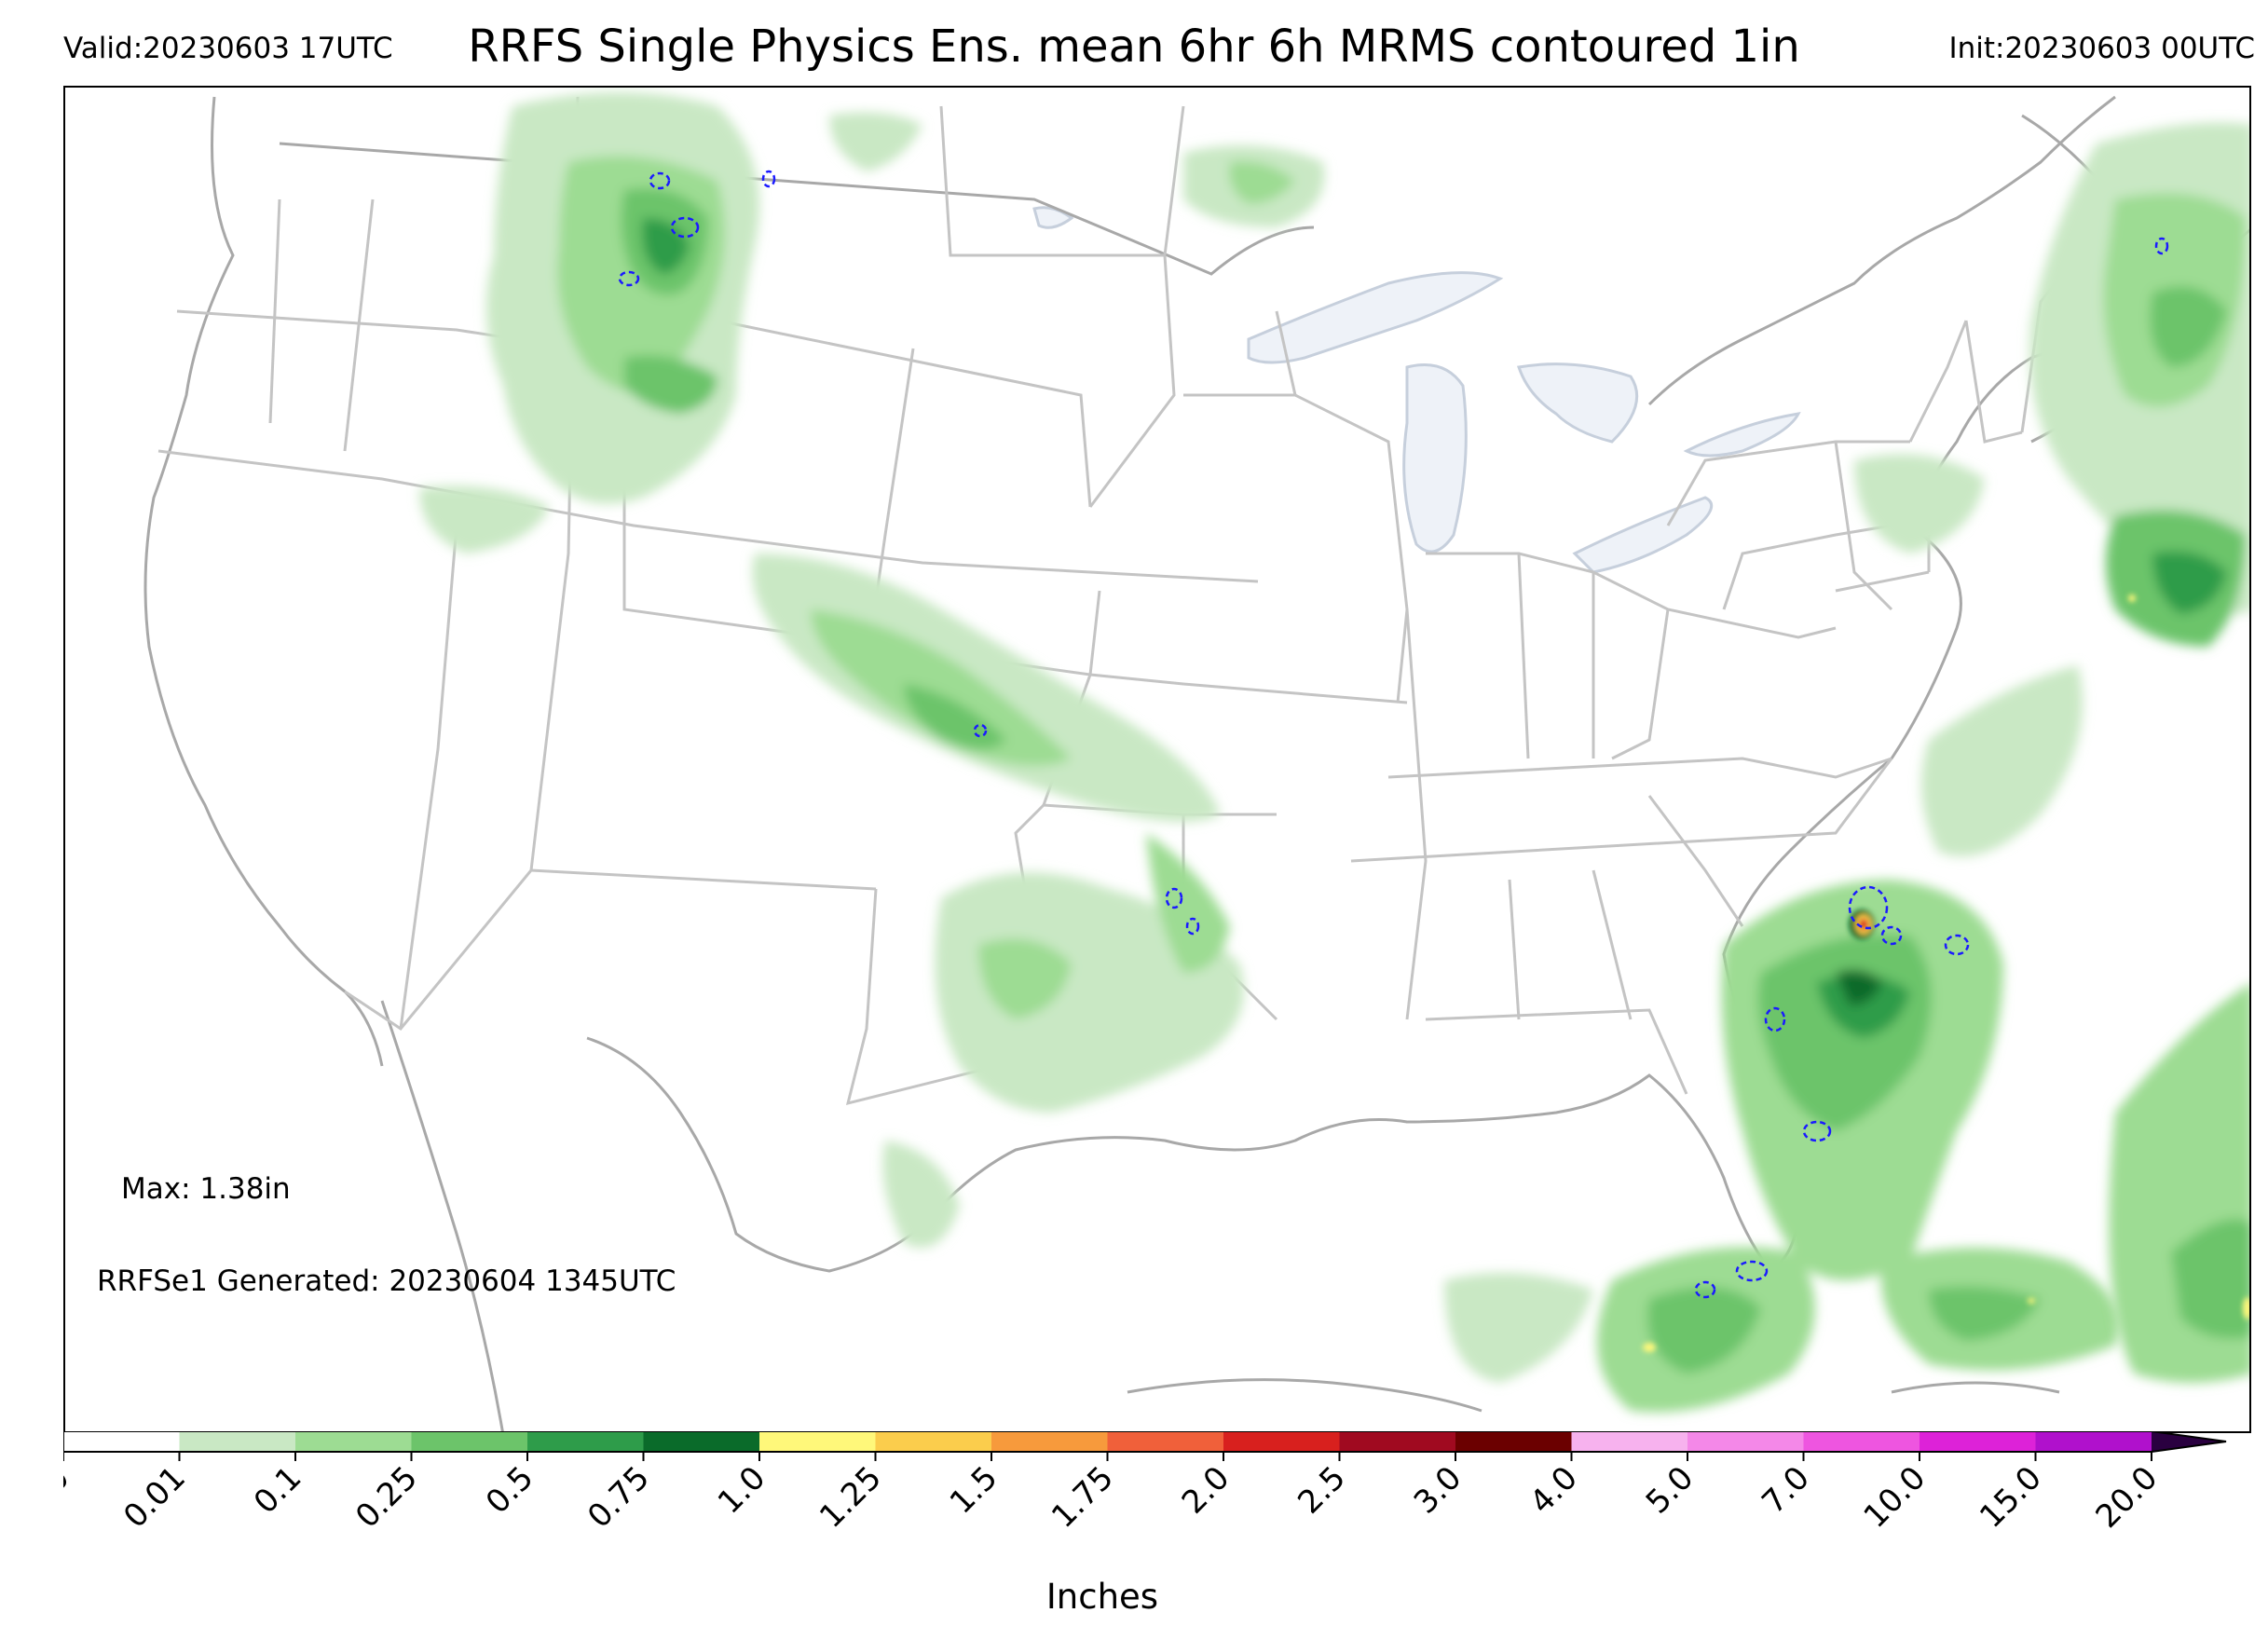 This screenshot has width=2268, height=1640. Describe the element at coordinates (1554, 1490) in the screenshot. I see `colorbar-tick-label: 4.0` at that location.